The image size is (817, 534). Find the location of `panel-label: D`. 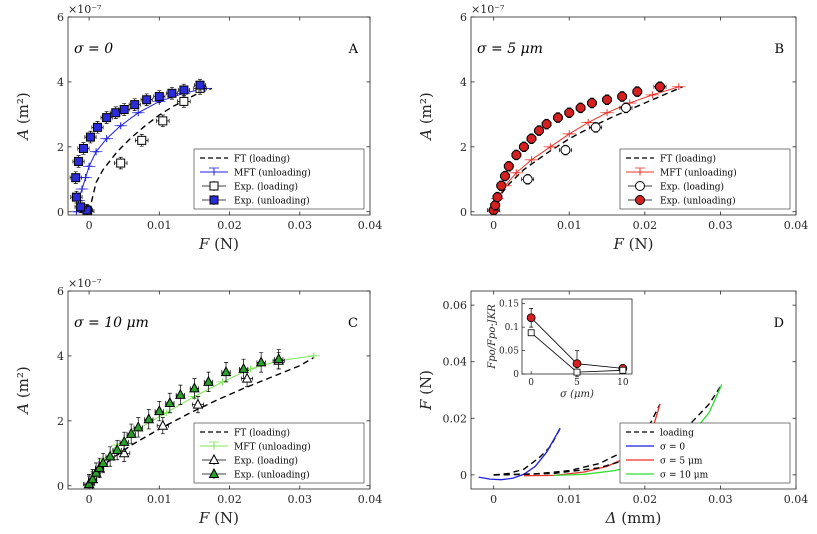

panel-label: D is located at coordinates (779, 323).